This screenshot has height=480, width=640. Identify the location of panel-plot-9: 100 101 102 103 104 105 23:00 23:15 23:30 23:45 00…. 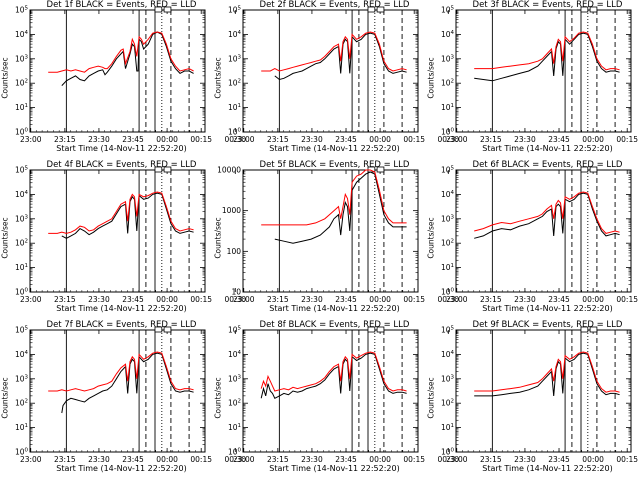
(539, 395).